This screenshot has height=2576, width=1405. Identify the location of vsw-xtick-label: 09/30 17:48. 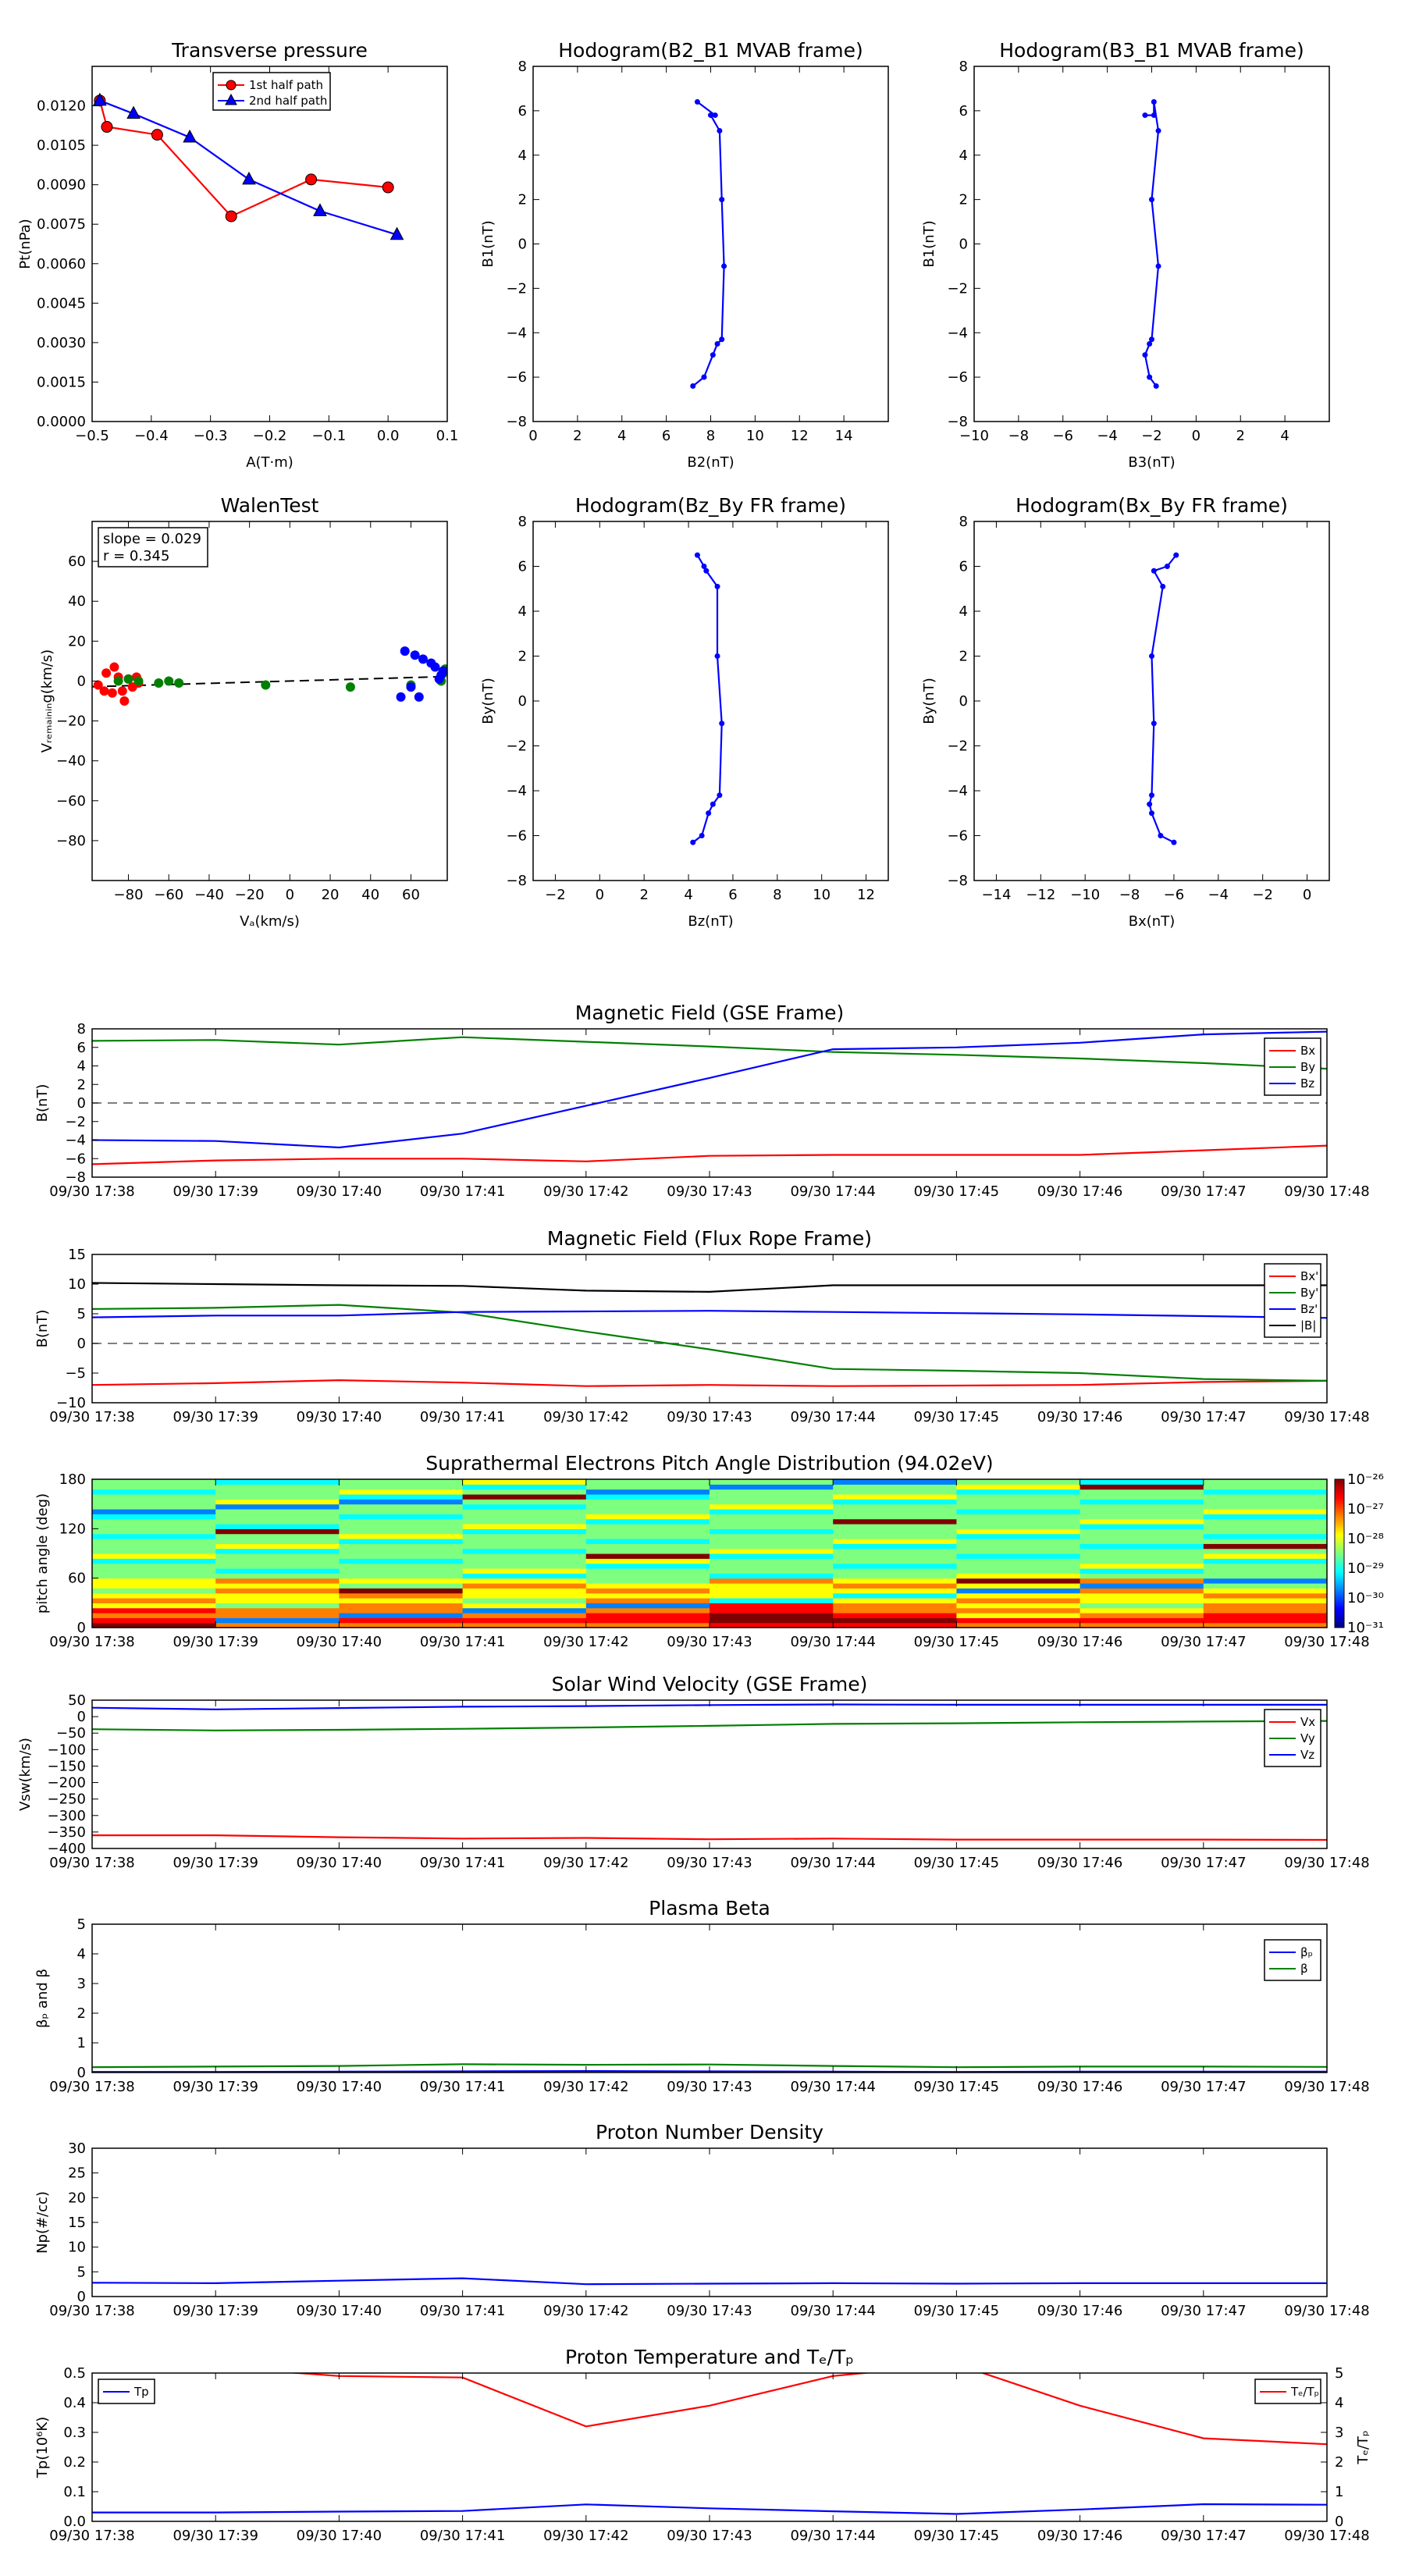
(1326, 1863).